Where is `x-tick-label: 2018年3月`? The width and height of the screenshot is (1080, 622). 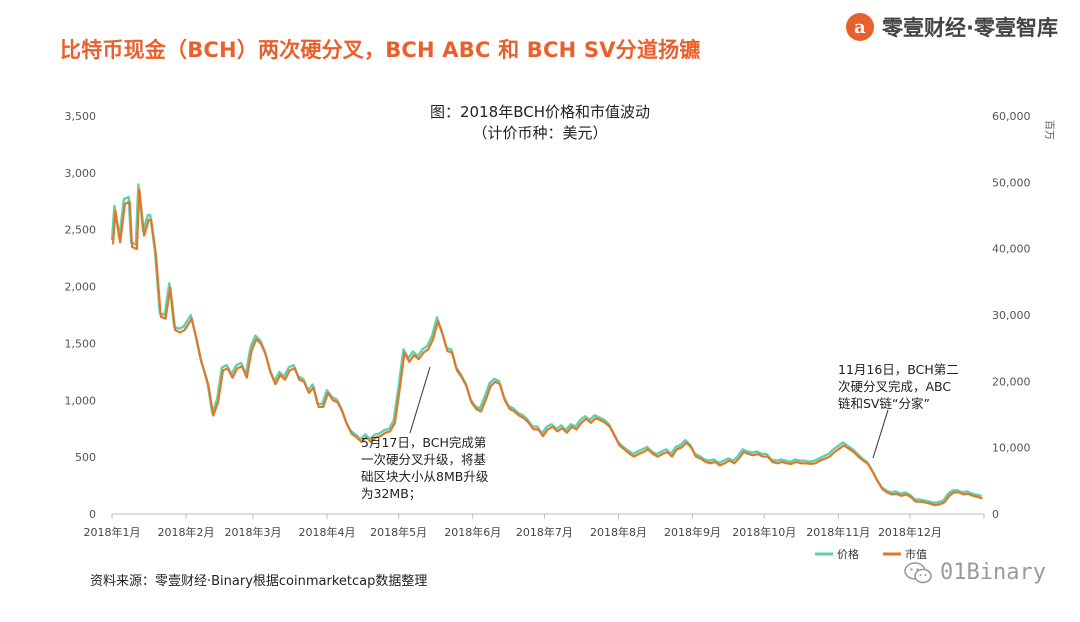
x-tick-label: 2018年3月 is located at coordinates (252, 532).